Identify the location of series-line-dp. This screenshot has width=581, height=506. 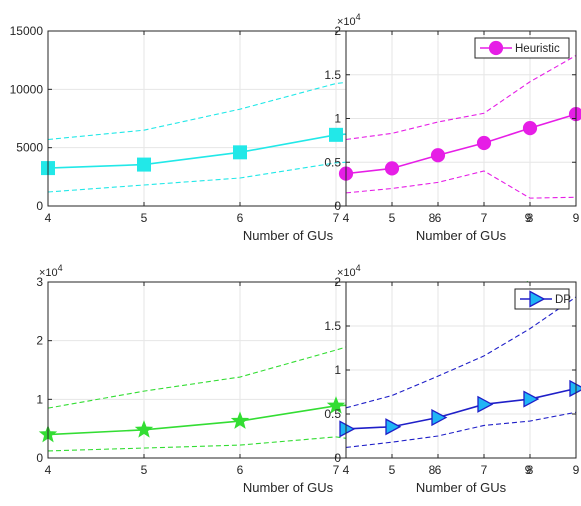
(461, 408).